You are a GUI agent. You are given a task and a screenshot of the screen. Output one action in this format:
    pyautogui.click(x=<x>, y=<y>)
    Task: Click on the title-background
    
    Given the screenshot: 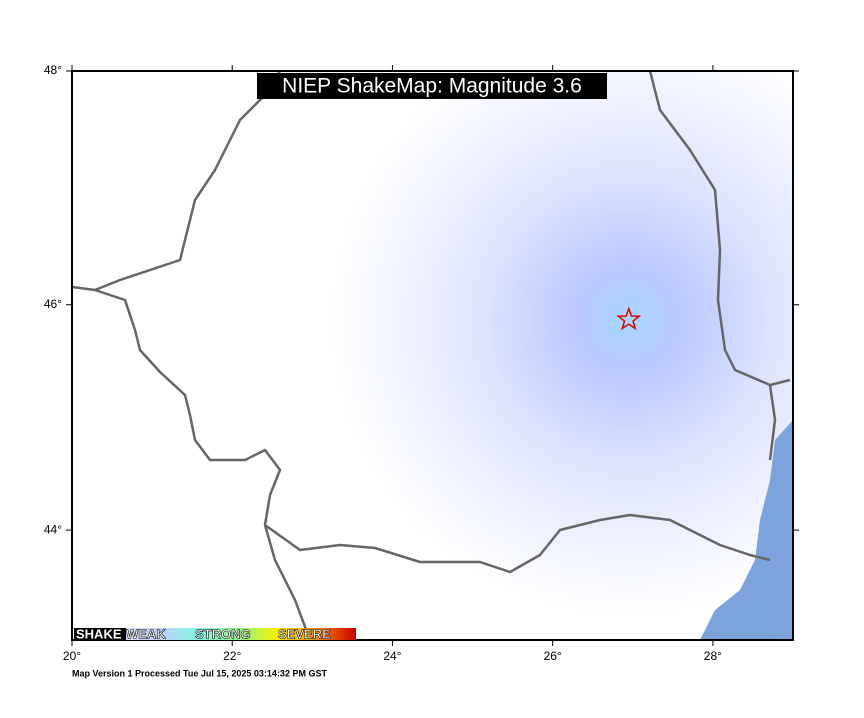 What is the action you would take?
    pyautogui.click(x=432, y=86)
    